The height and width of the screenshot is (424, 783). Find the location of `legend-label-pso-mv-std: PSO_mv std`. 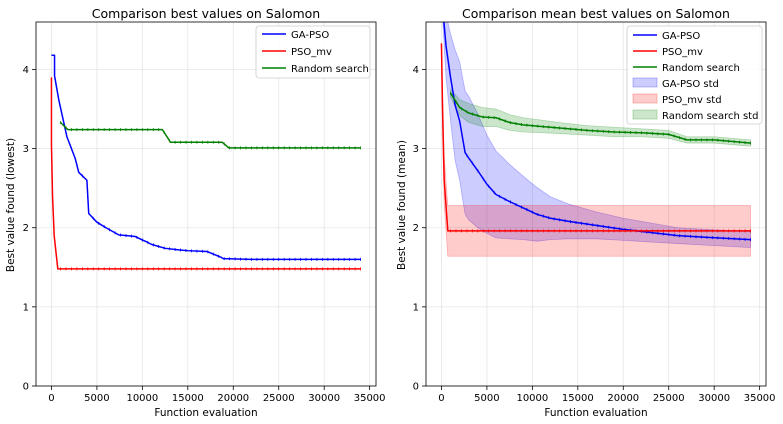

legend-label-pso-mv-std: PSO_mv std is located at coordinates (692, 100).